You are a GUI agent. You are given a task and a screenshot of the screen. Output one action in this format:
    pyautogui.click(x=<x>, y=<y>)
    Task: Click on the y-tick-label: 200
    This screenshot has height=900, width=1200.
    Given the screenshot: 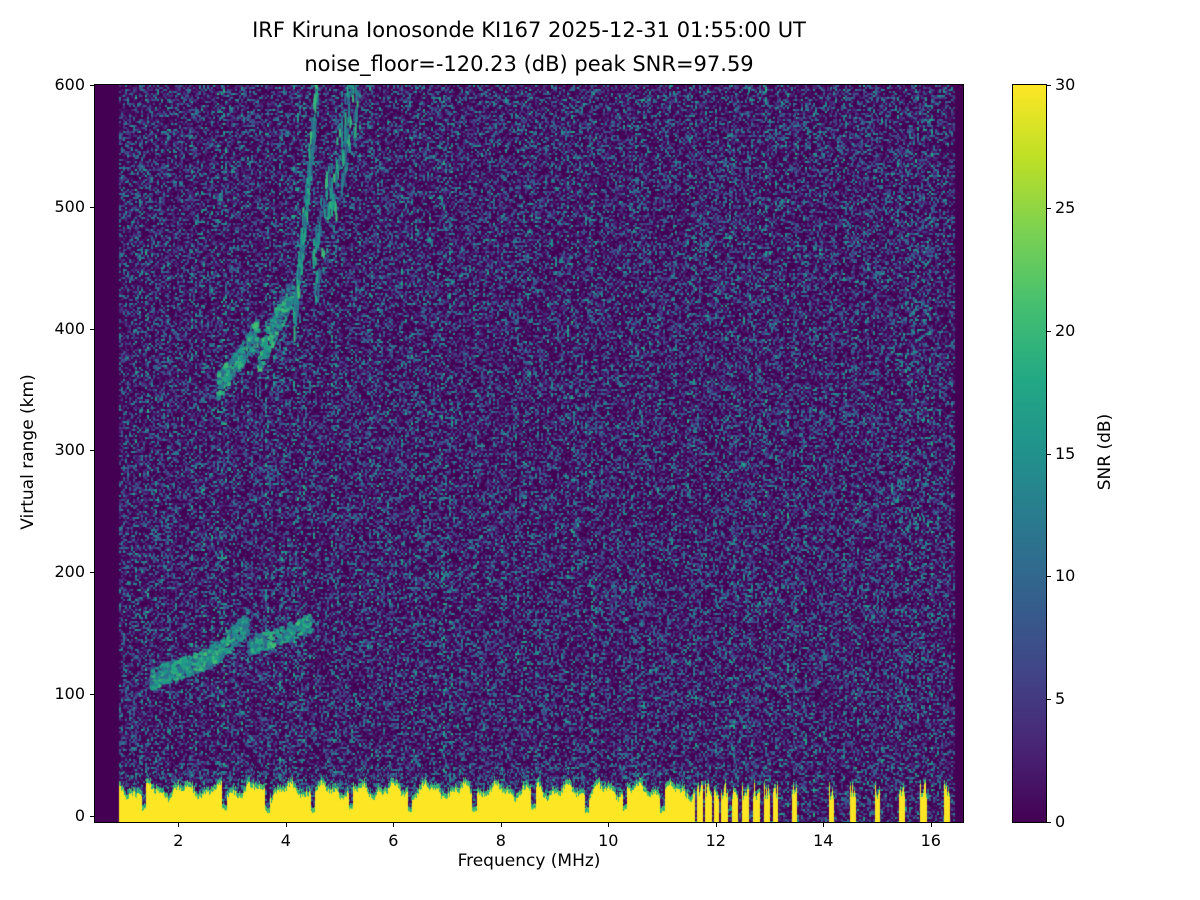 What is the action you would take?
    pyautogui.click(x=69, y=572)
    